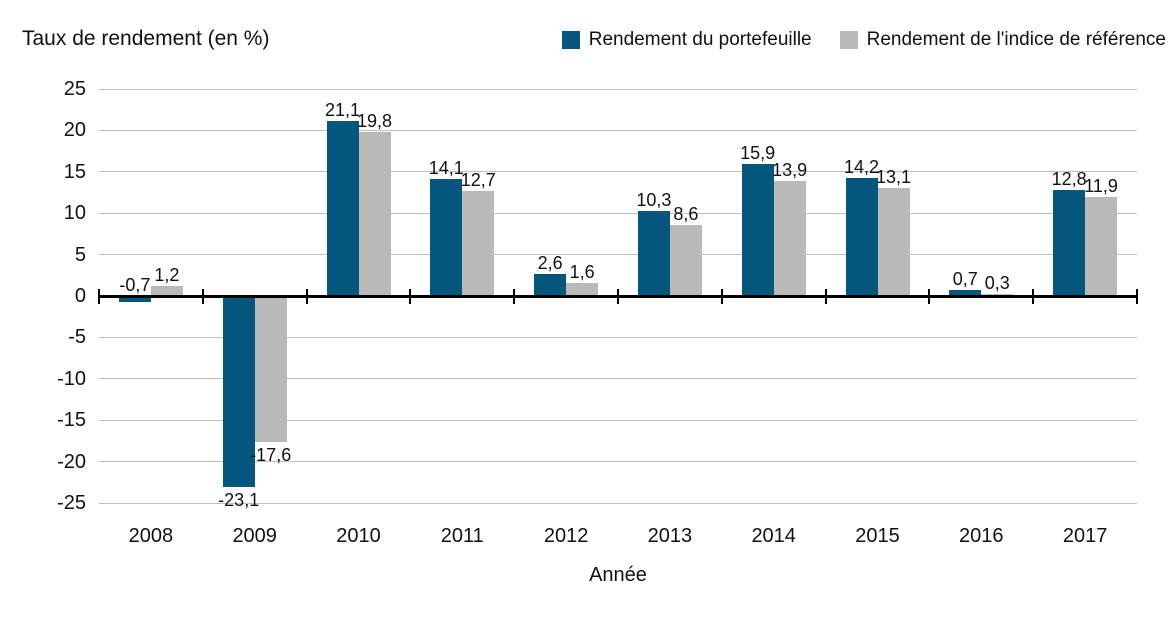  I want to click on chart-title: Taux de rendement (en %), so click(146, 38).